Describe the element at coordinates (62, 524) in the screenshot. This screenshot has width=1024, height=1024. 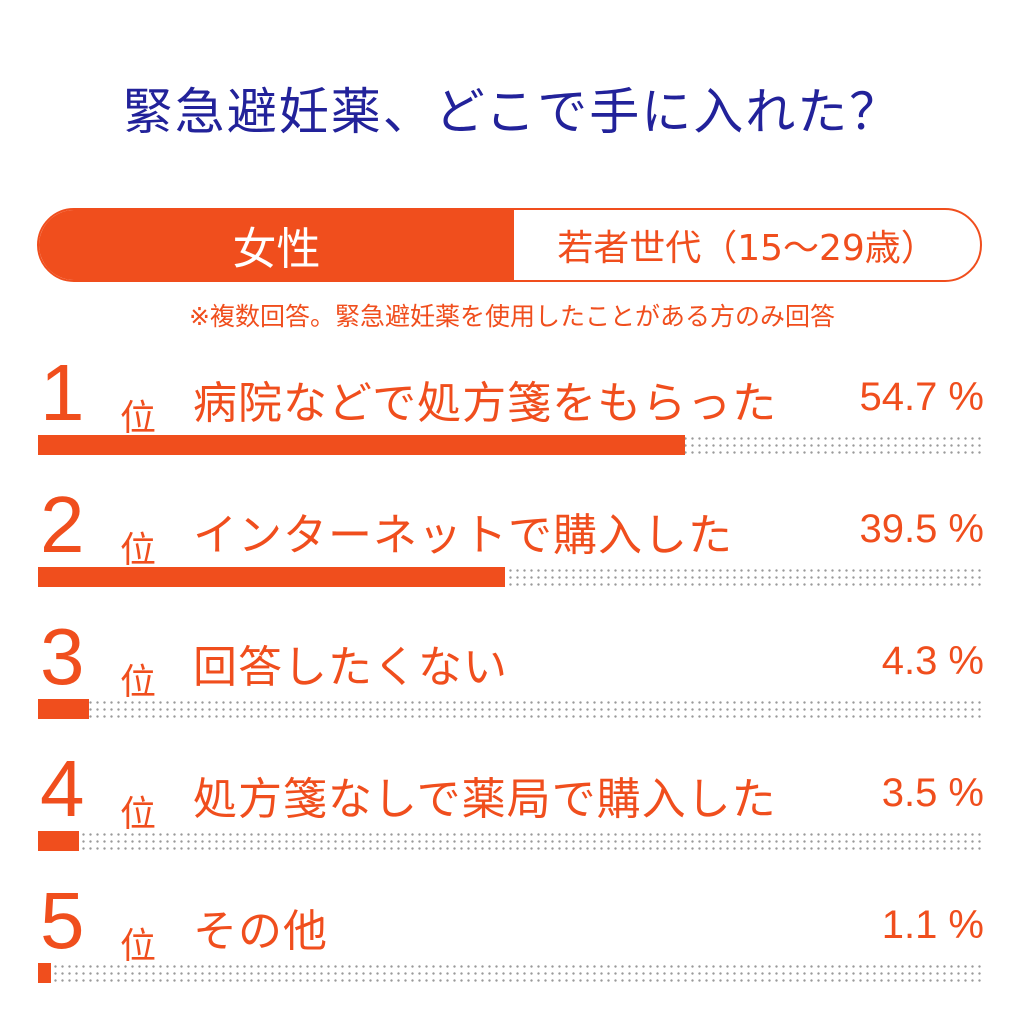
I see `rank-number: 2` at that location.